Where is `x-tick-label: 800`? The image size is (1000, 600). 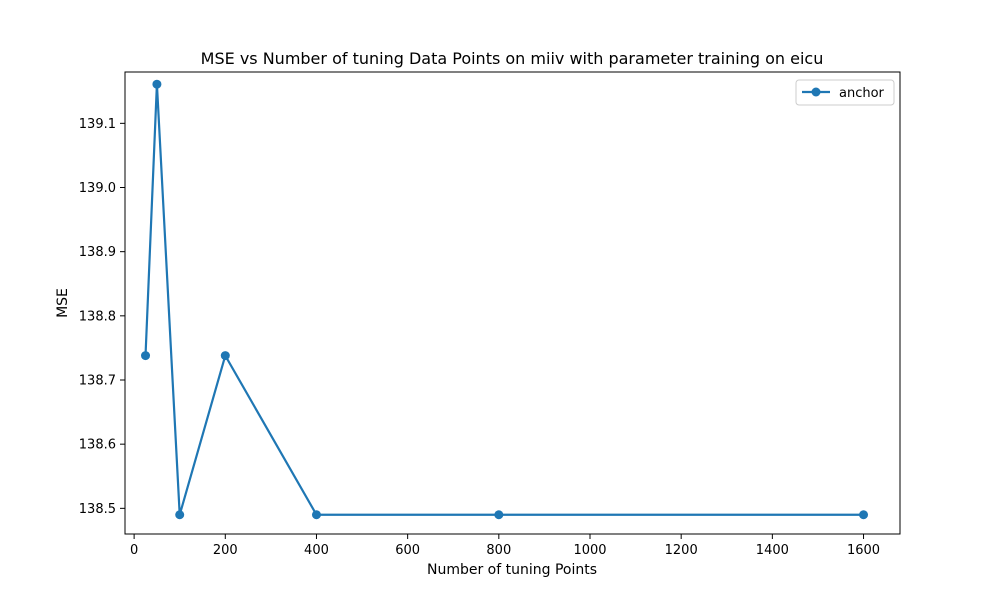
x-tick-label: 800 is located at coordinates (498, 550).